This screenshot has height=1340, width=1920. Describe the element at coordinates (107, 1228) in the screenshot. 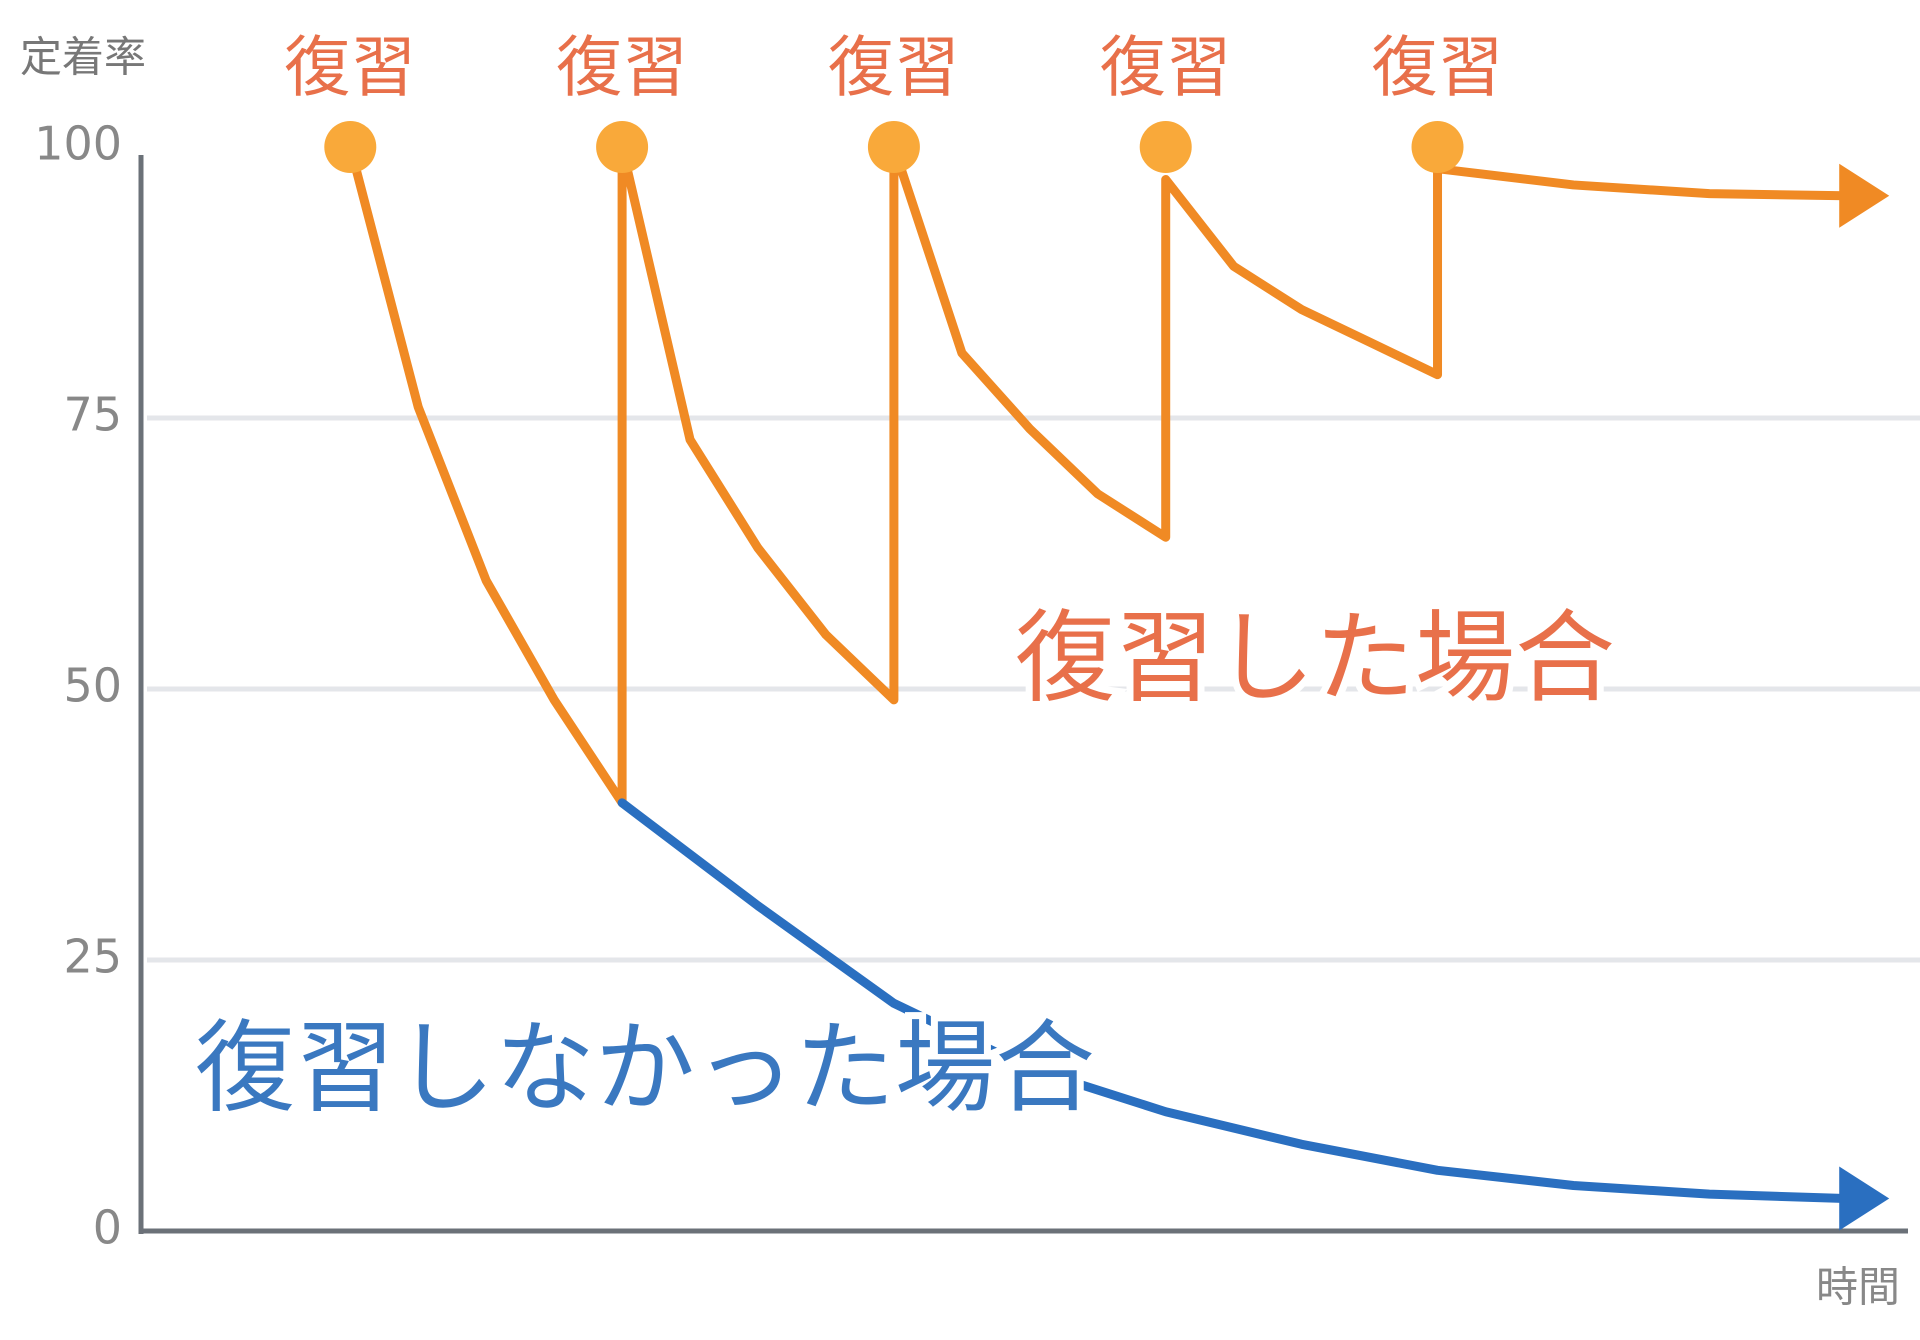

I see `y-tick-label: 0` at that location.